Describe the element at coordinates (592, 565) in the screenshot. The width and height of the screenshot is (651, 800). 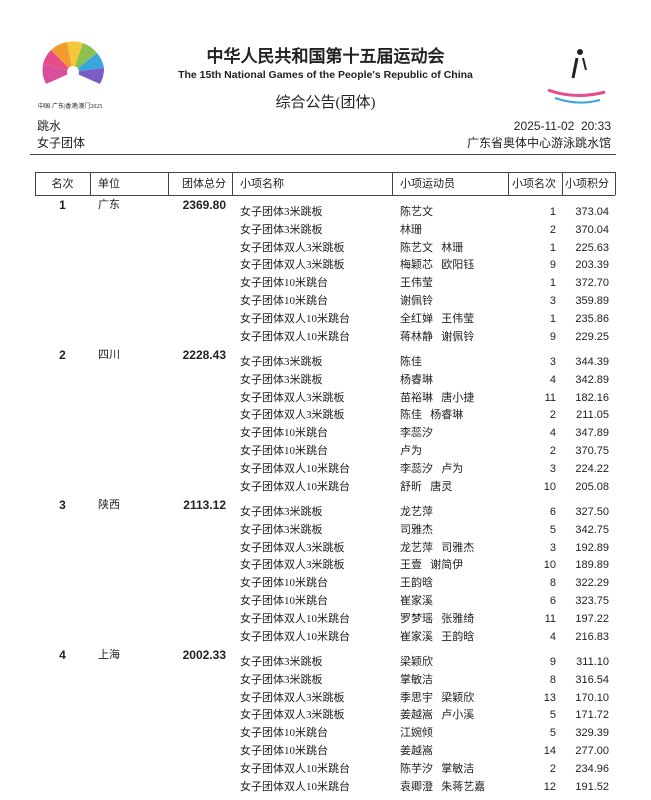
I see `event-points: 189.89` at that location.